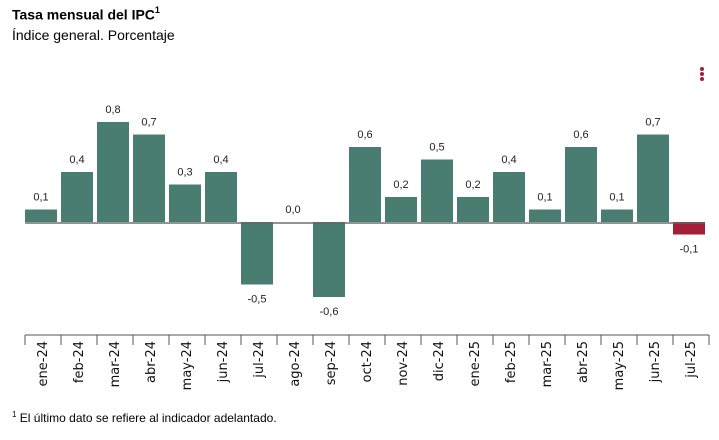  Describe the element at coordinates (187, 365) in the screenshot. I see `x-tick-label: may-24` at that location.